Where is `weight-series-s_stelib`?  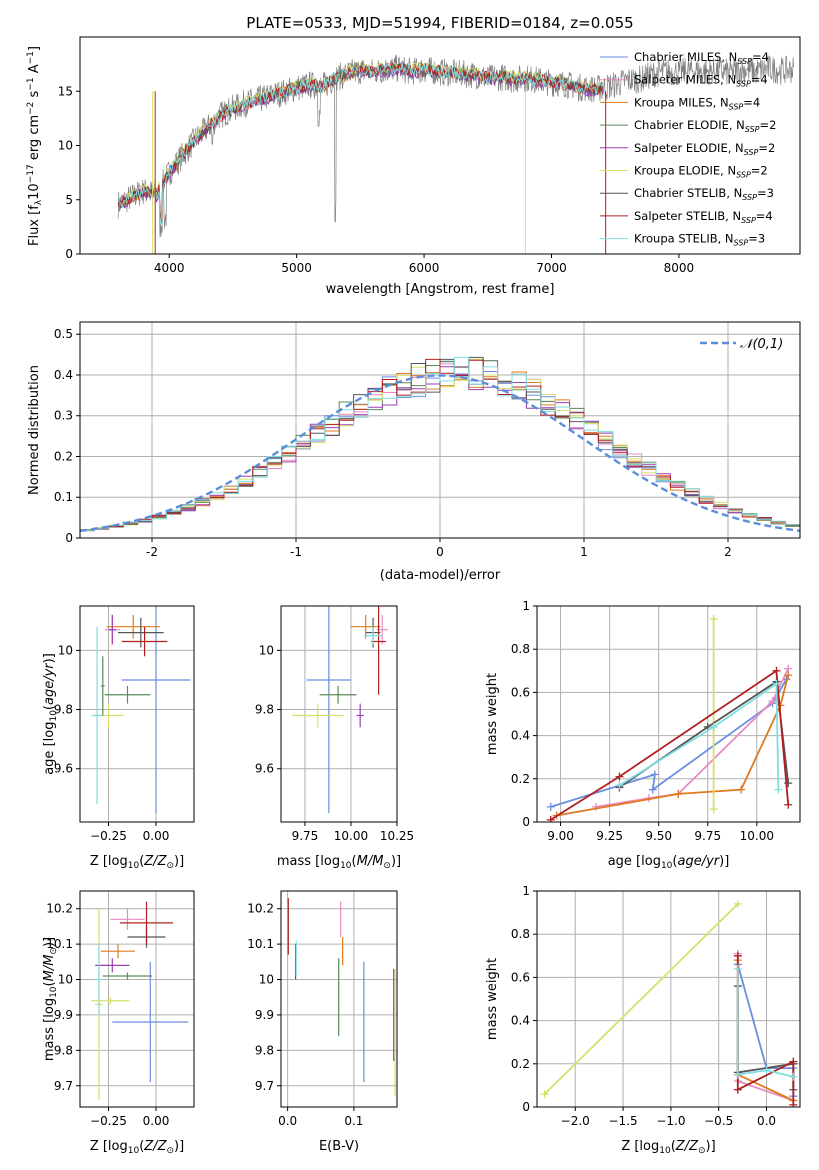
weight-series-s_stelib is located at coordinates (669, 744).